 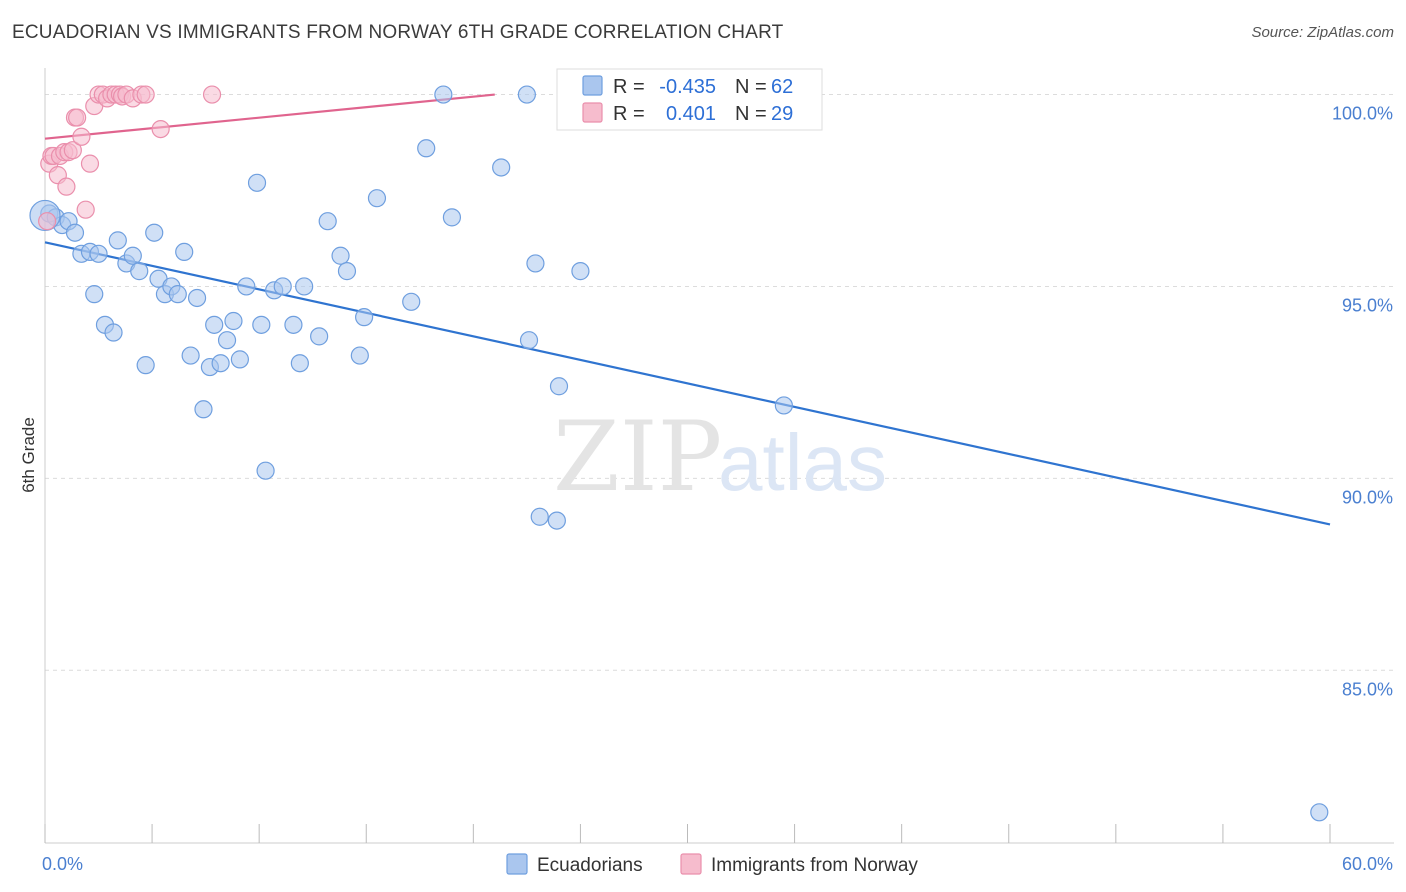 I want to click on legend-bottom-label-ecuadorians: Ecuadorians, so click(x=590, y=865).